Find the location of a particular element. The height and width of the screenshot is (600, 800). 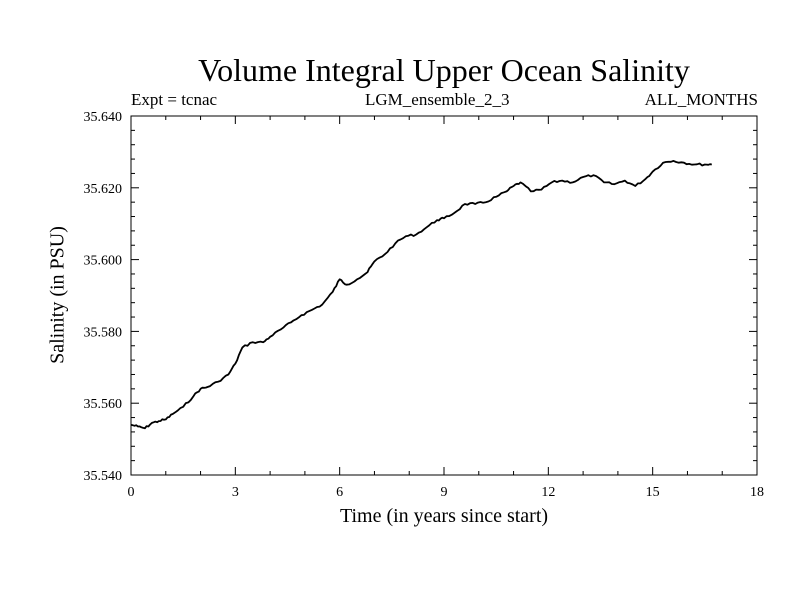

x-tick-label: 18 is located at coordinates (757, 492).